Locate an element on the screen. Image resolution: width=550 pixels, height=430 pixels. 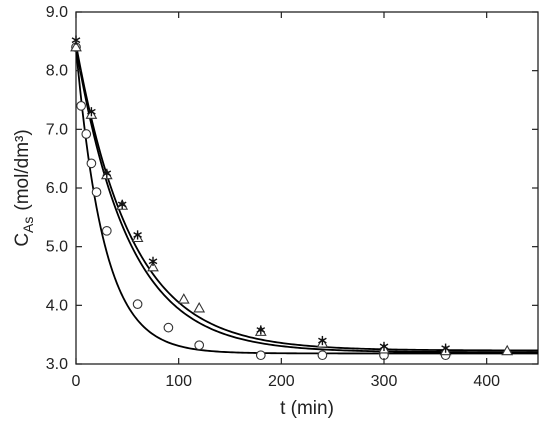
y-axis-label: CAs (mol/dm³) is located at coordinates (24, 187).